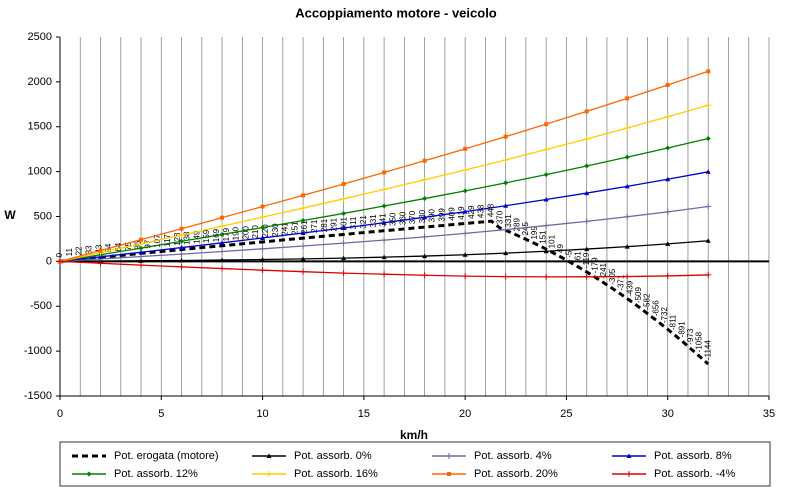  I want to click on data-label: 301, so click(344, 223).